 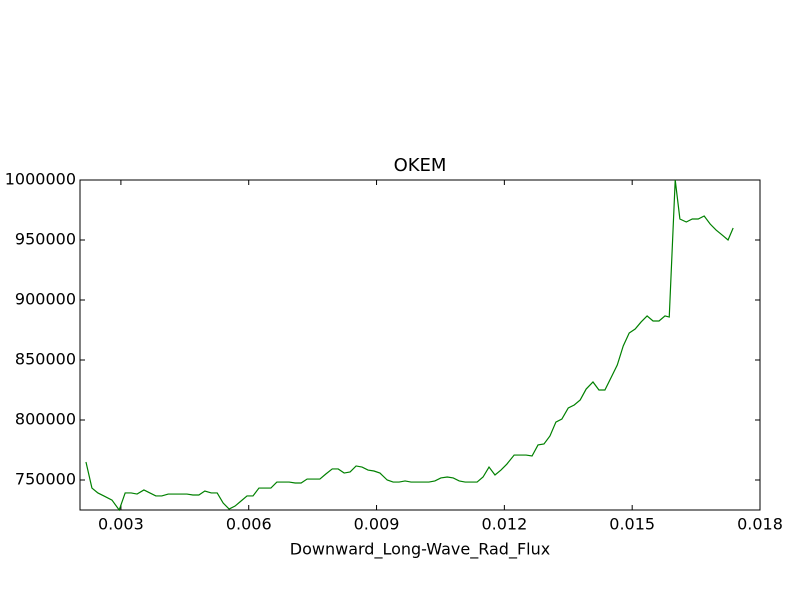 I want to click on x-tick-label: 0.018, so click(x=760, y=524).